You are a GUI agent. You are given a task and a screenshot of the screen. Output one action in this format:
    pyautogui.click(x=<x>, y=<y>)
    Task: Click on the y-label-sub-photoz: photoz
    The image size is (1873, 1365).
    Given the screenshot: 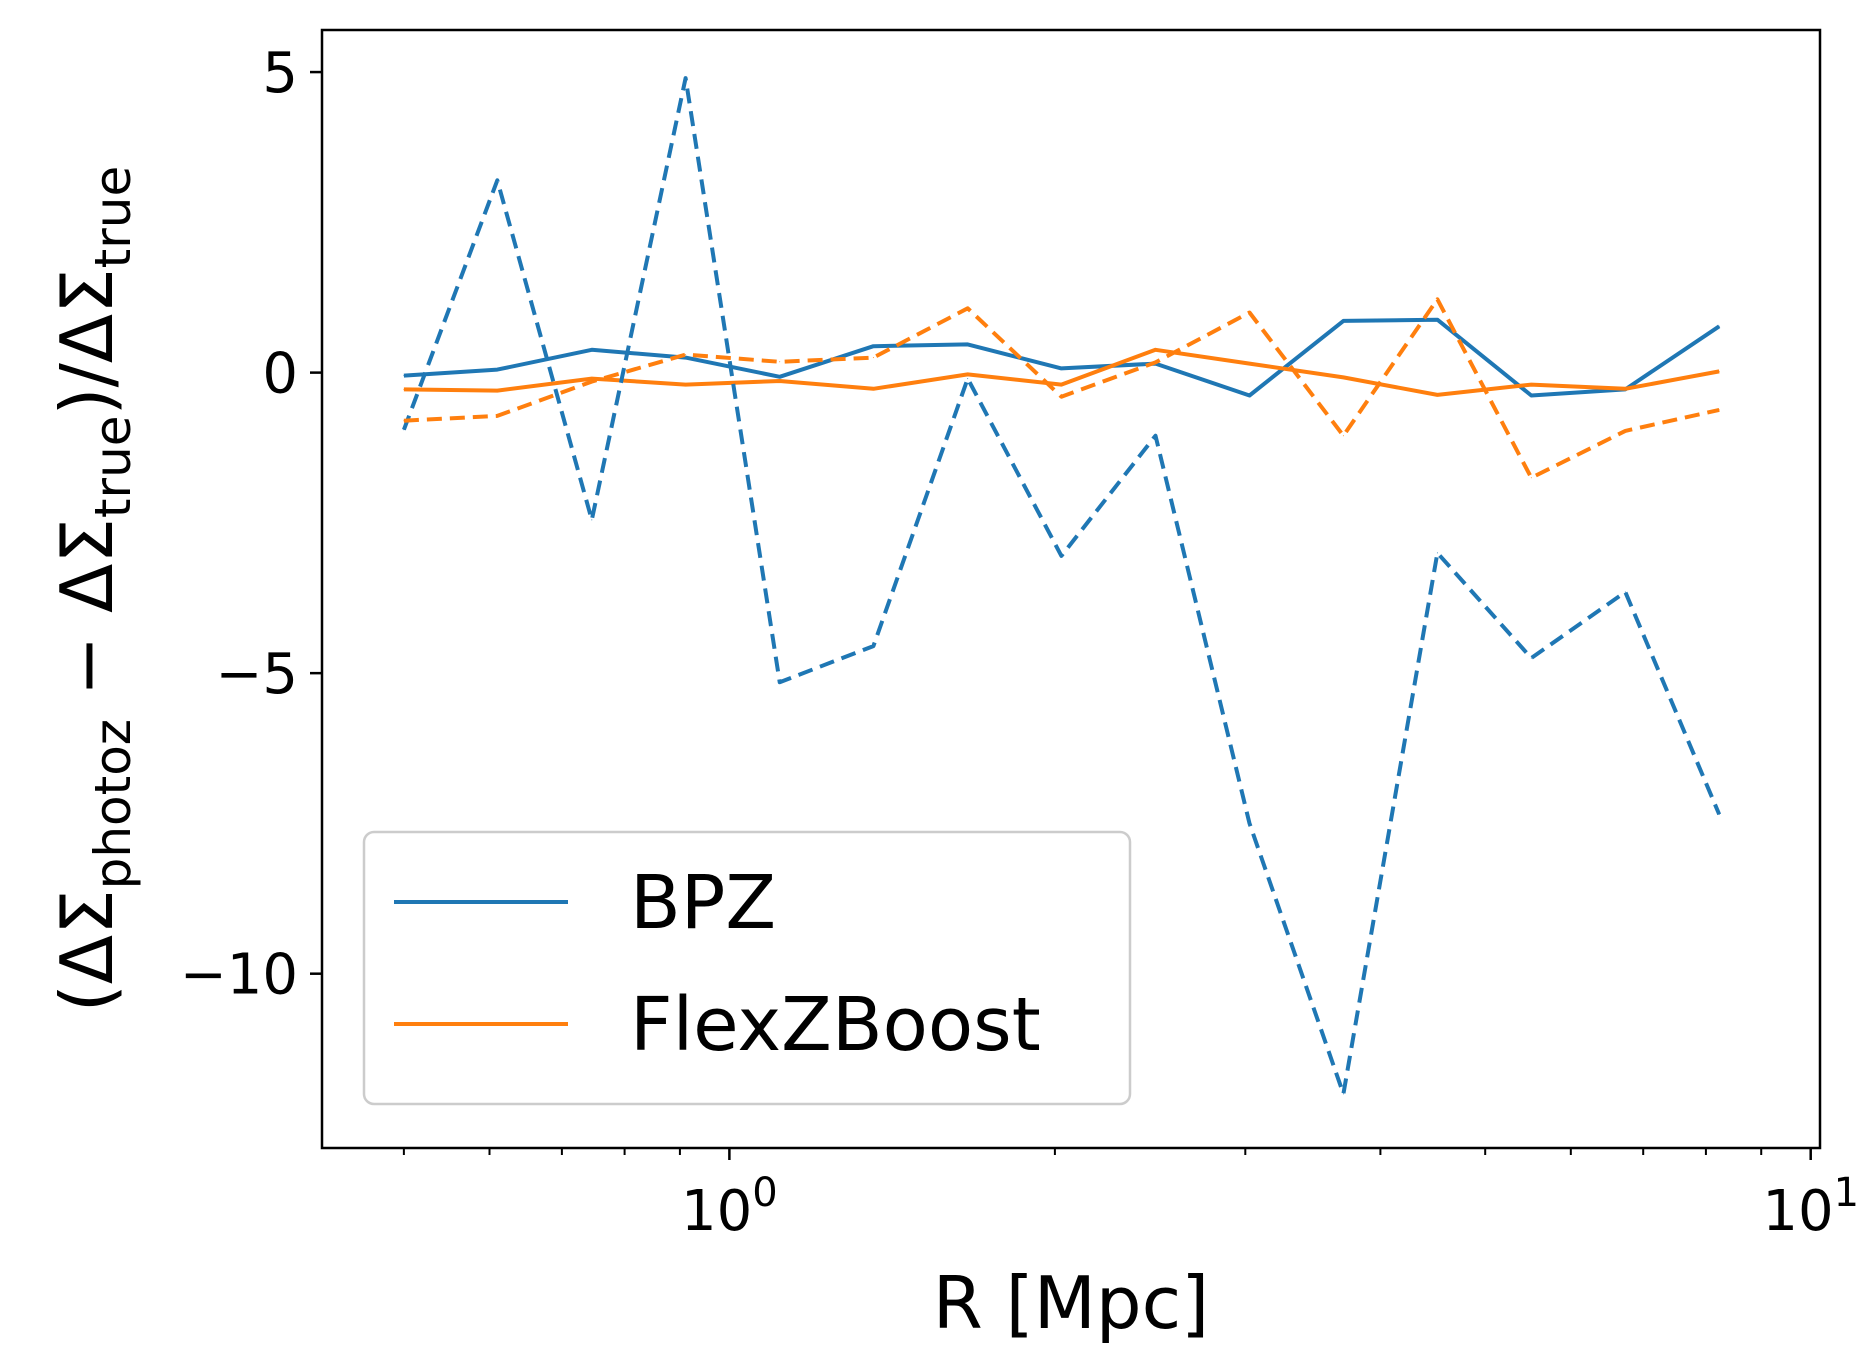 What is the action you would take?
    pyautogui.click(x=113, y=804)
    